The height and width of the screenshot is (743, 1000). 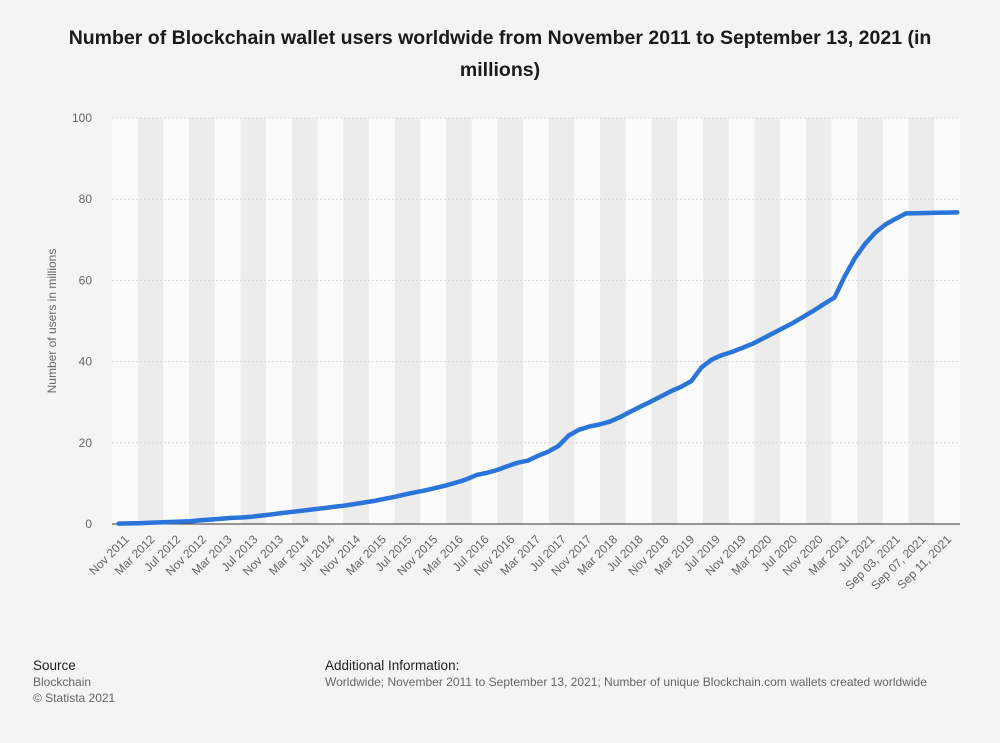 What do you see at coordinates (86, 362) in the screenshot?
I see `y-tick-label: 40` at bounding box center [86, 362].